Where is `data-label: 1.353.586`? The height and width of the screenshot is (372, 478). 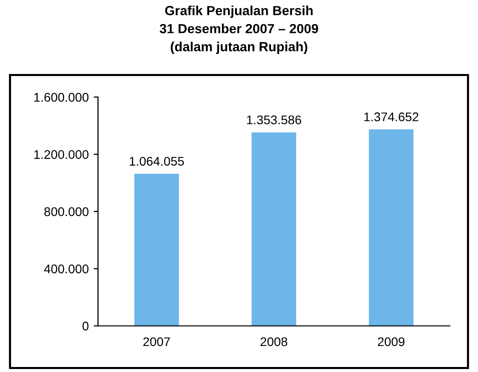
data-label: 1.353.586 is located at coordinates (274, 119).